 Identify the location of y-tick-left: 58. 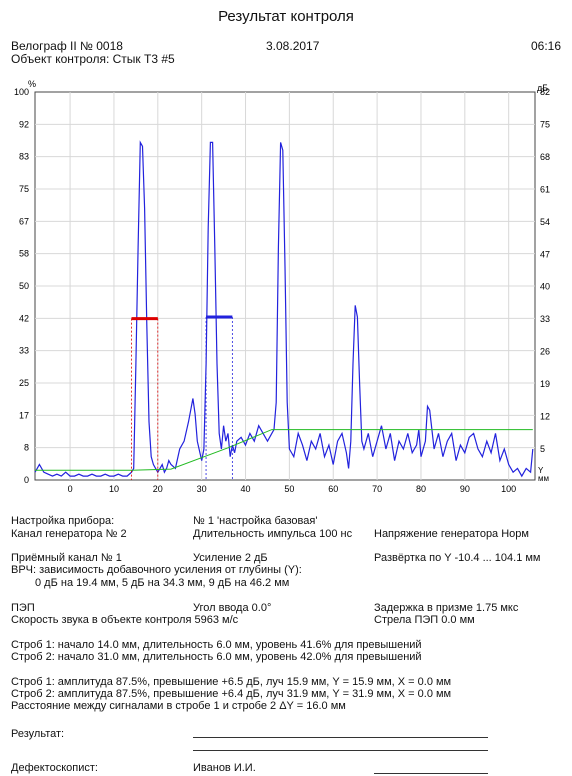
(24, 254).